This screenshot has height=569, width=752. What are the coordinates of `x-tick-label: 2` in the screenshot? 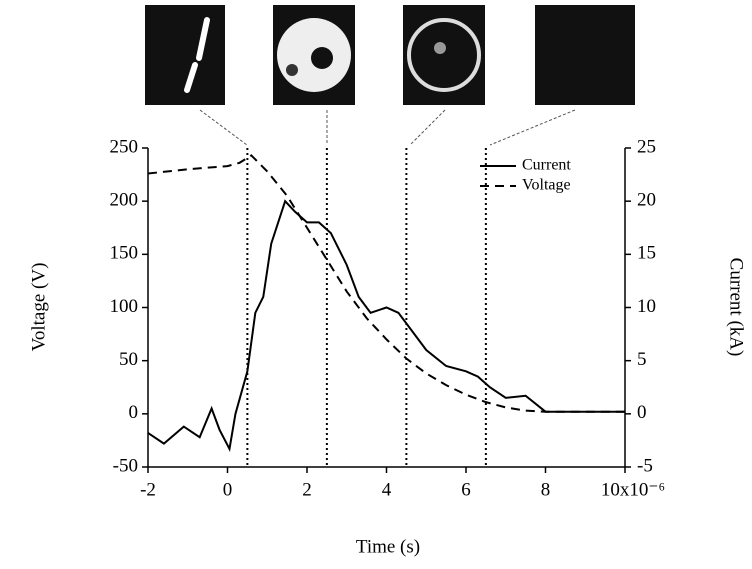 It's located at (307, 489).